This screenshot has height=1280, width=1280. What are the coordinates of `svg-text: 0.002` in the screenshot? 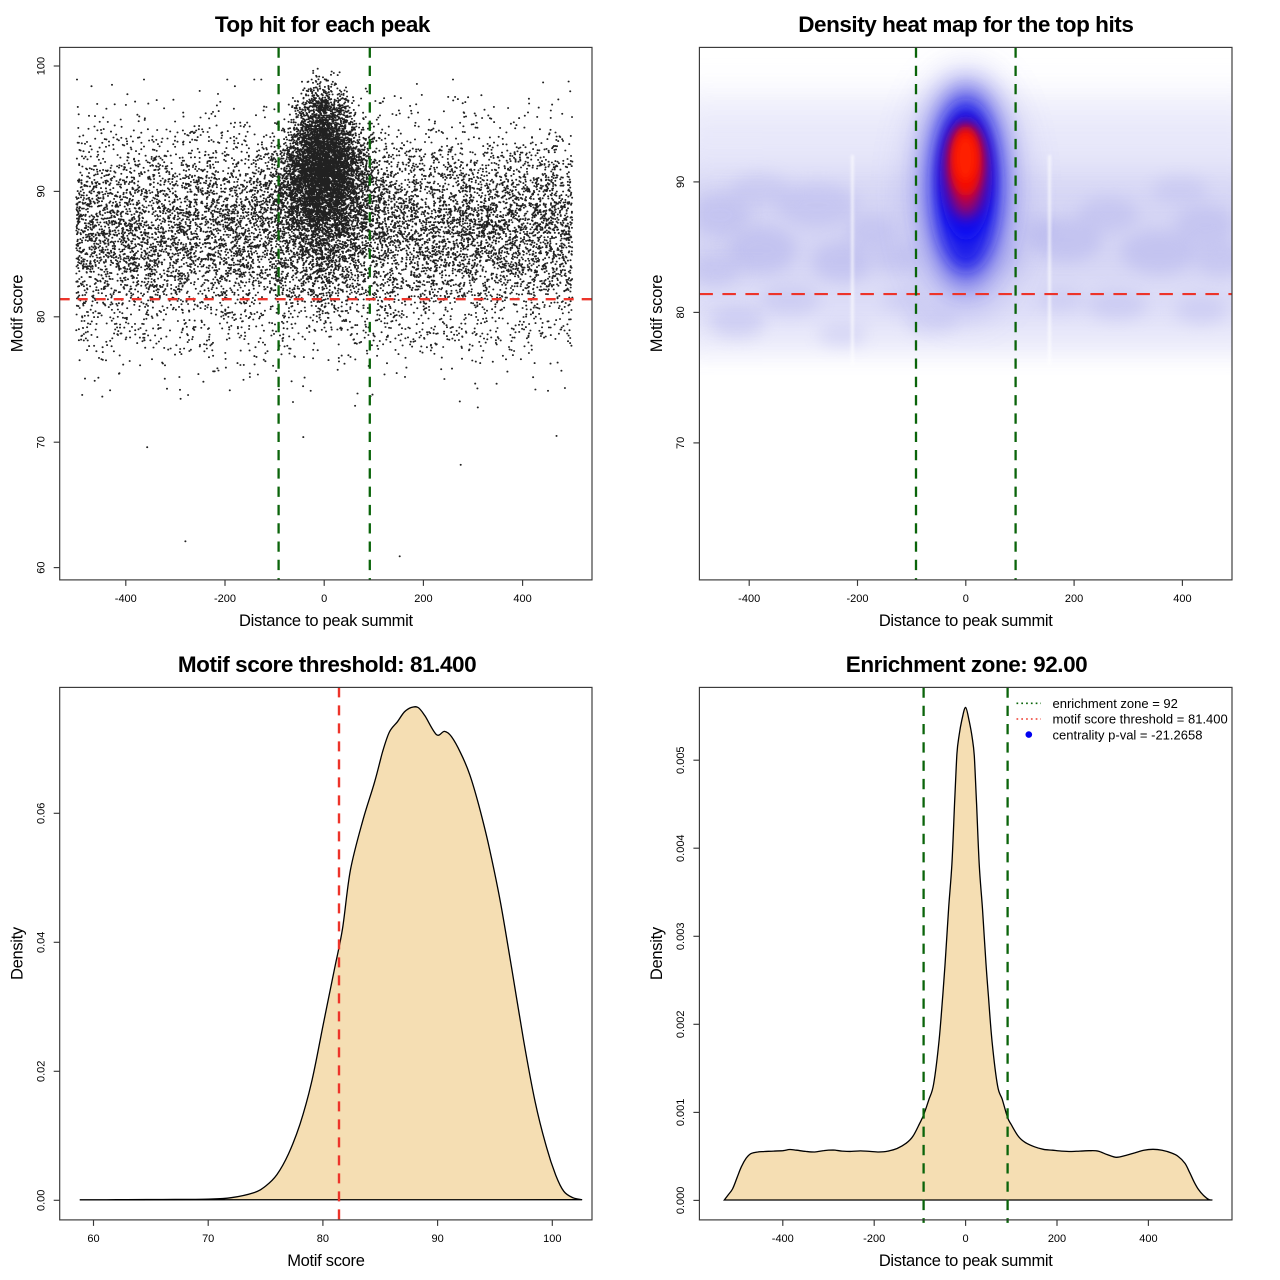 It's located at (681, 1025).